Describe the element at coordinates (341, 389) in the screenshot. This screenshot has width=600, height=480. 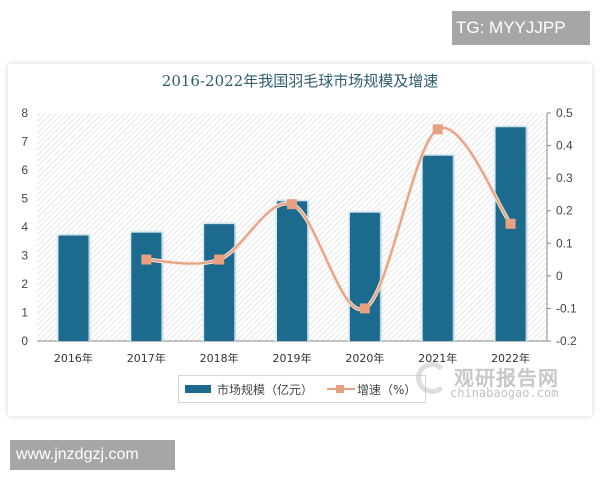
I see `legend-line-swatch-icon` at that location.